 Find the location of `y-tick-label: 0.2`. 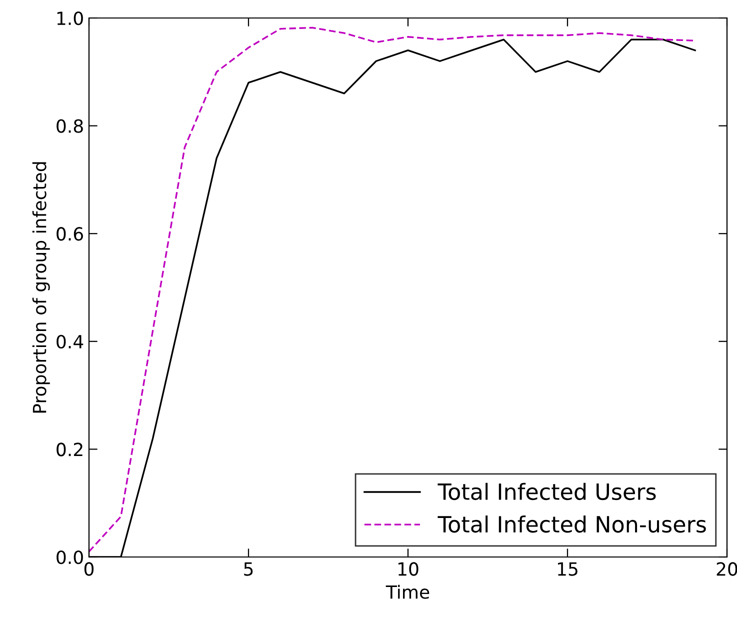

y-tick-label: 0.2 is located at coordinates (69, 449).